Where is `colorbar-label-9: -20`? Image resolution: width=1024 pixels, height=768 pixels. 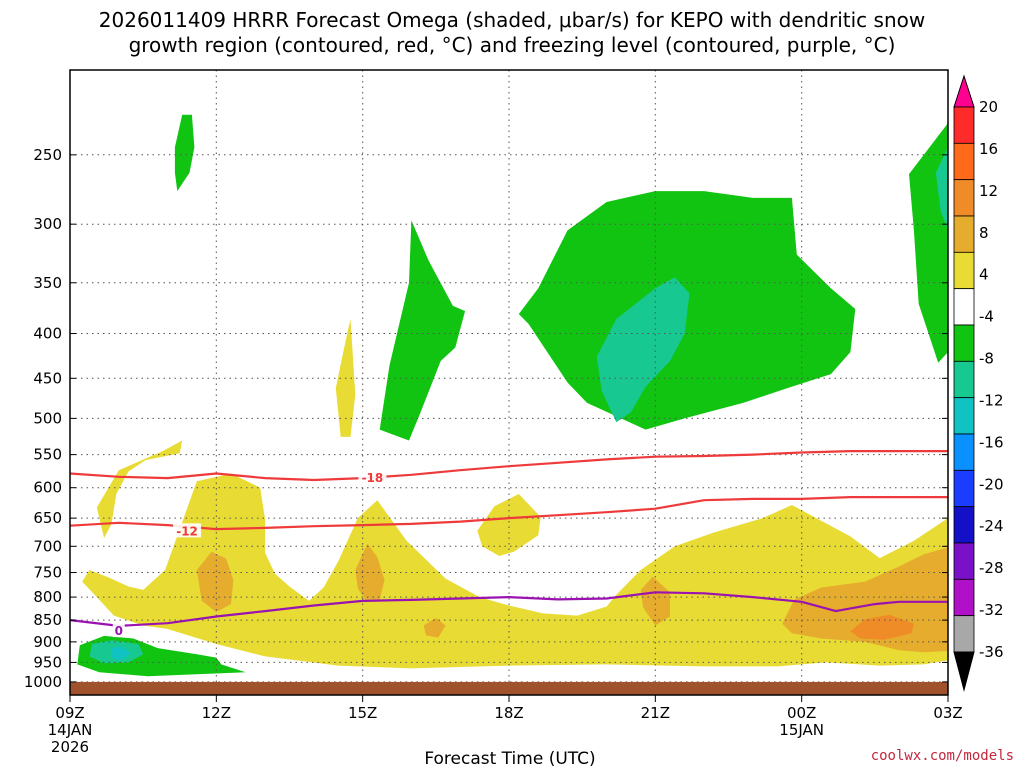 colorbar-label-9: -20 is located at coordinates (991, 484).